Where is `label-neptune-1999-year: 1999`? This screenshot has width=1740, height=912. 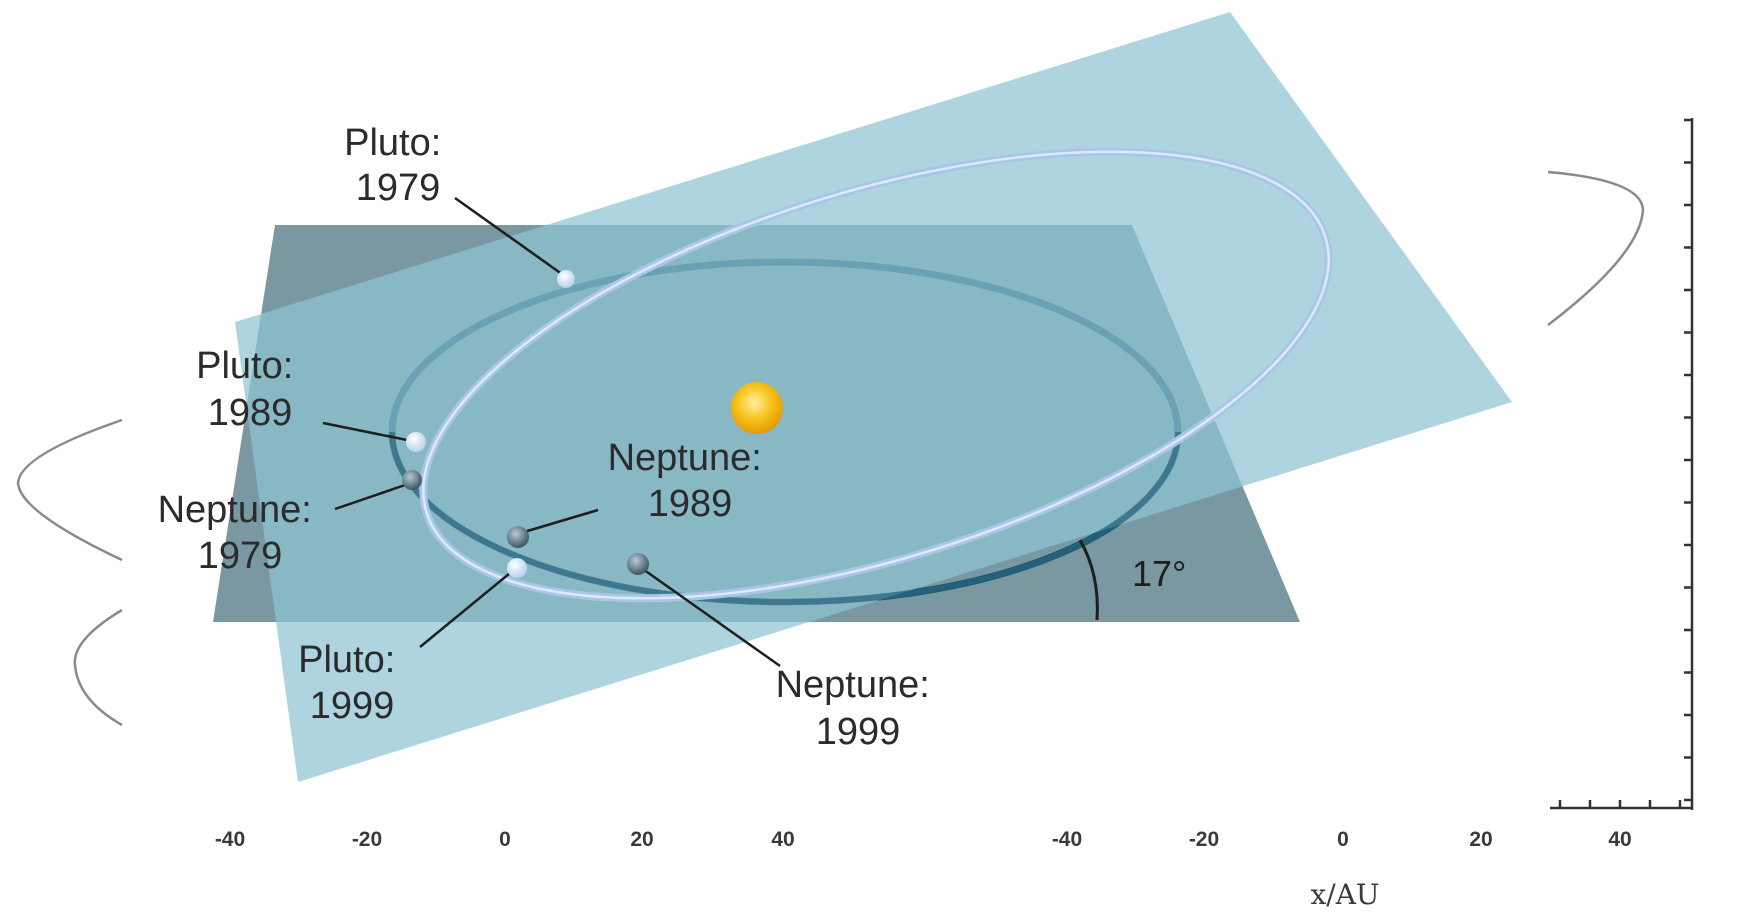
label-neptune-1999-year: 1999 is located at coordinates (858, 732).